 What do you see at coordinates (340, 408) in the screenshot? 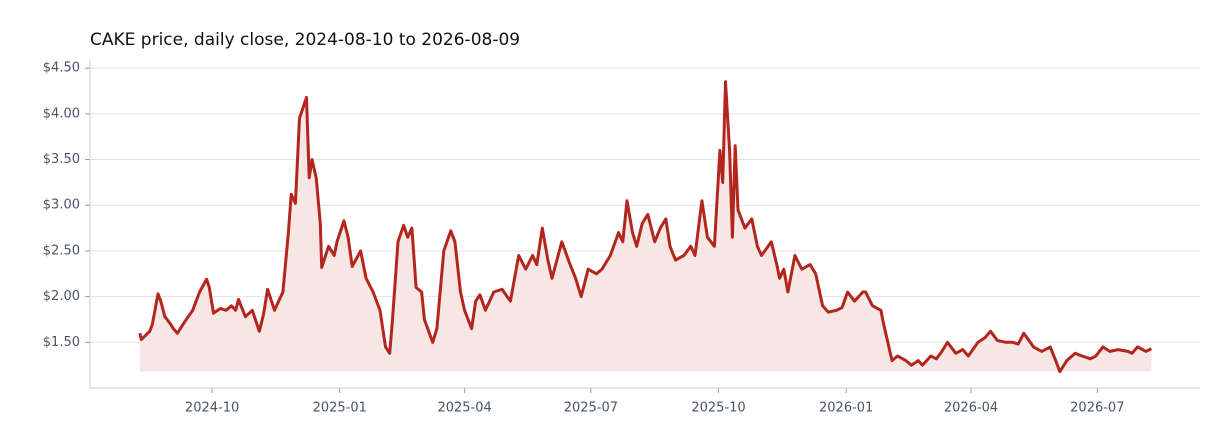
I see `x-tick-label: 2025-01` at bounding box center [340, 408].